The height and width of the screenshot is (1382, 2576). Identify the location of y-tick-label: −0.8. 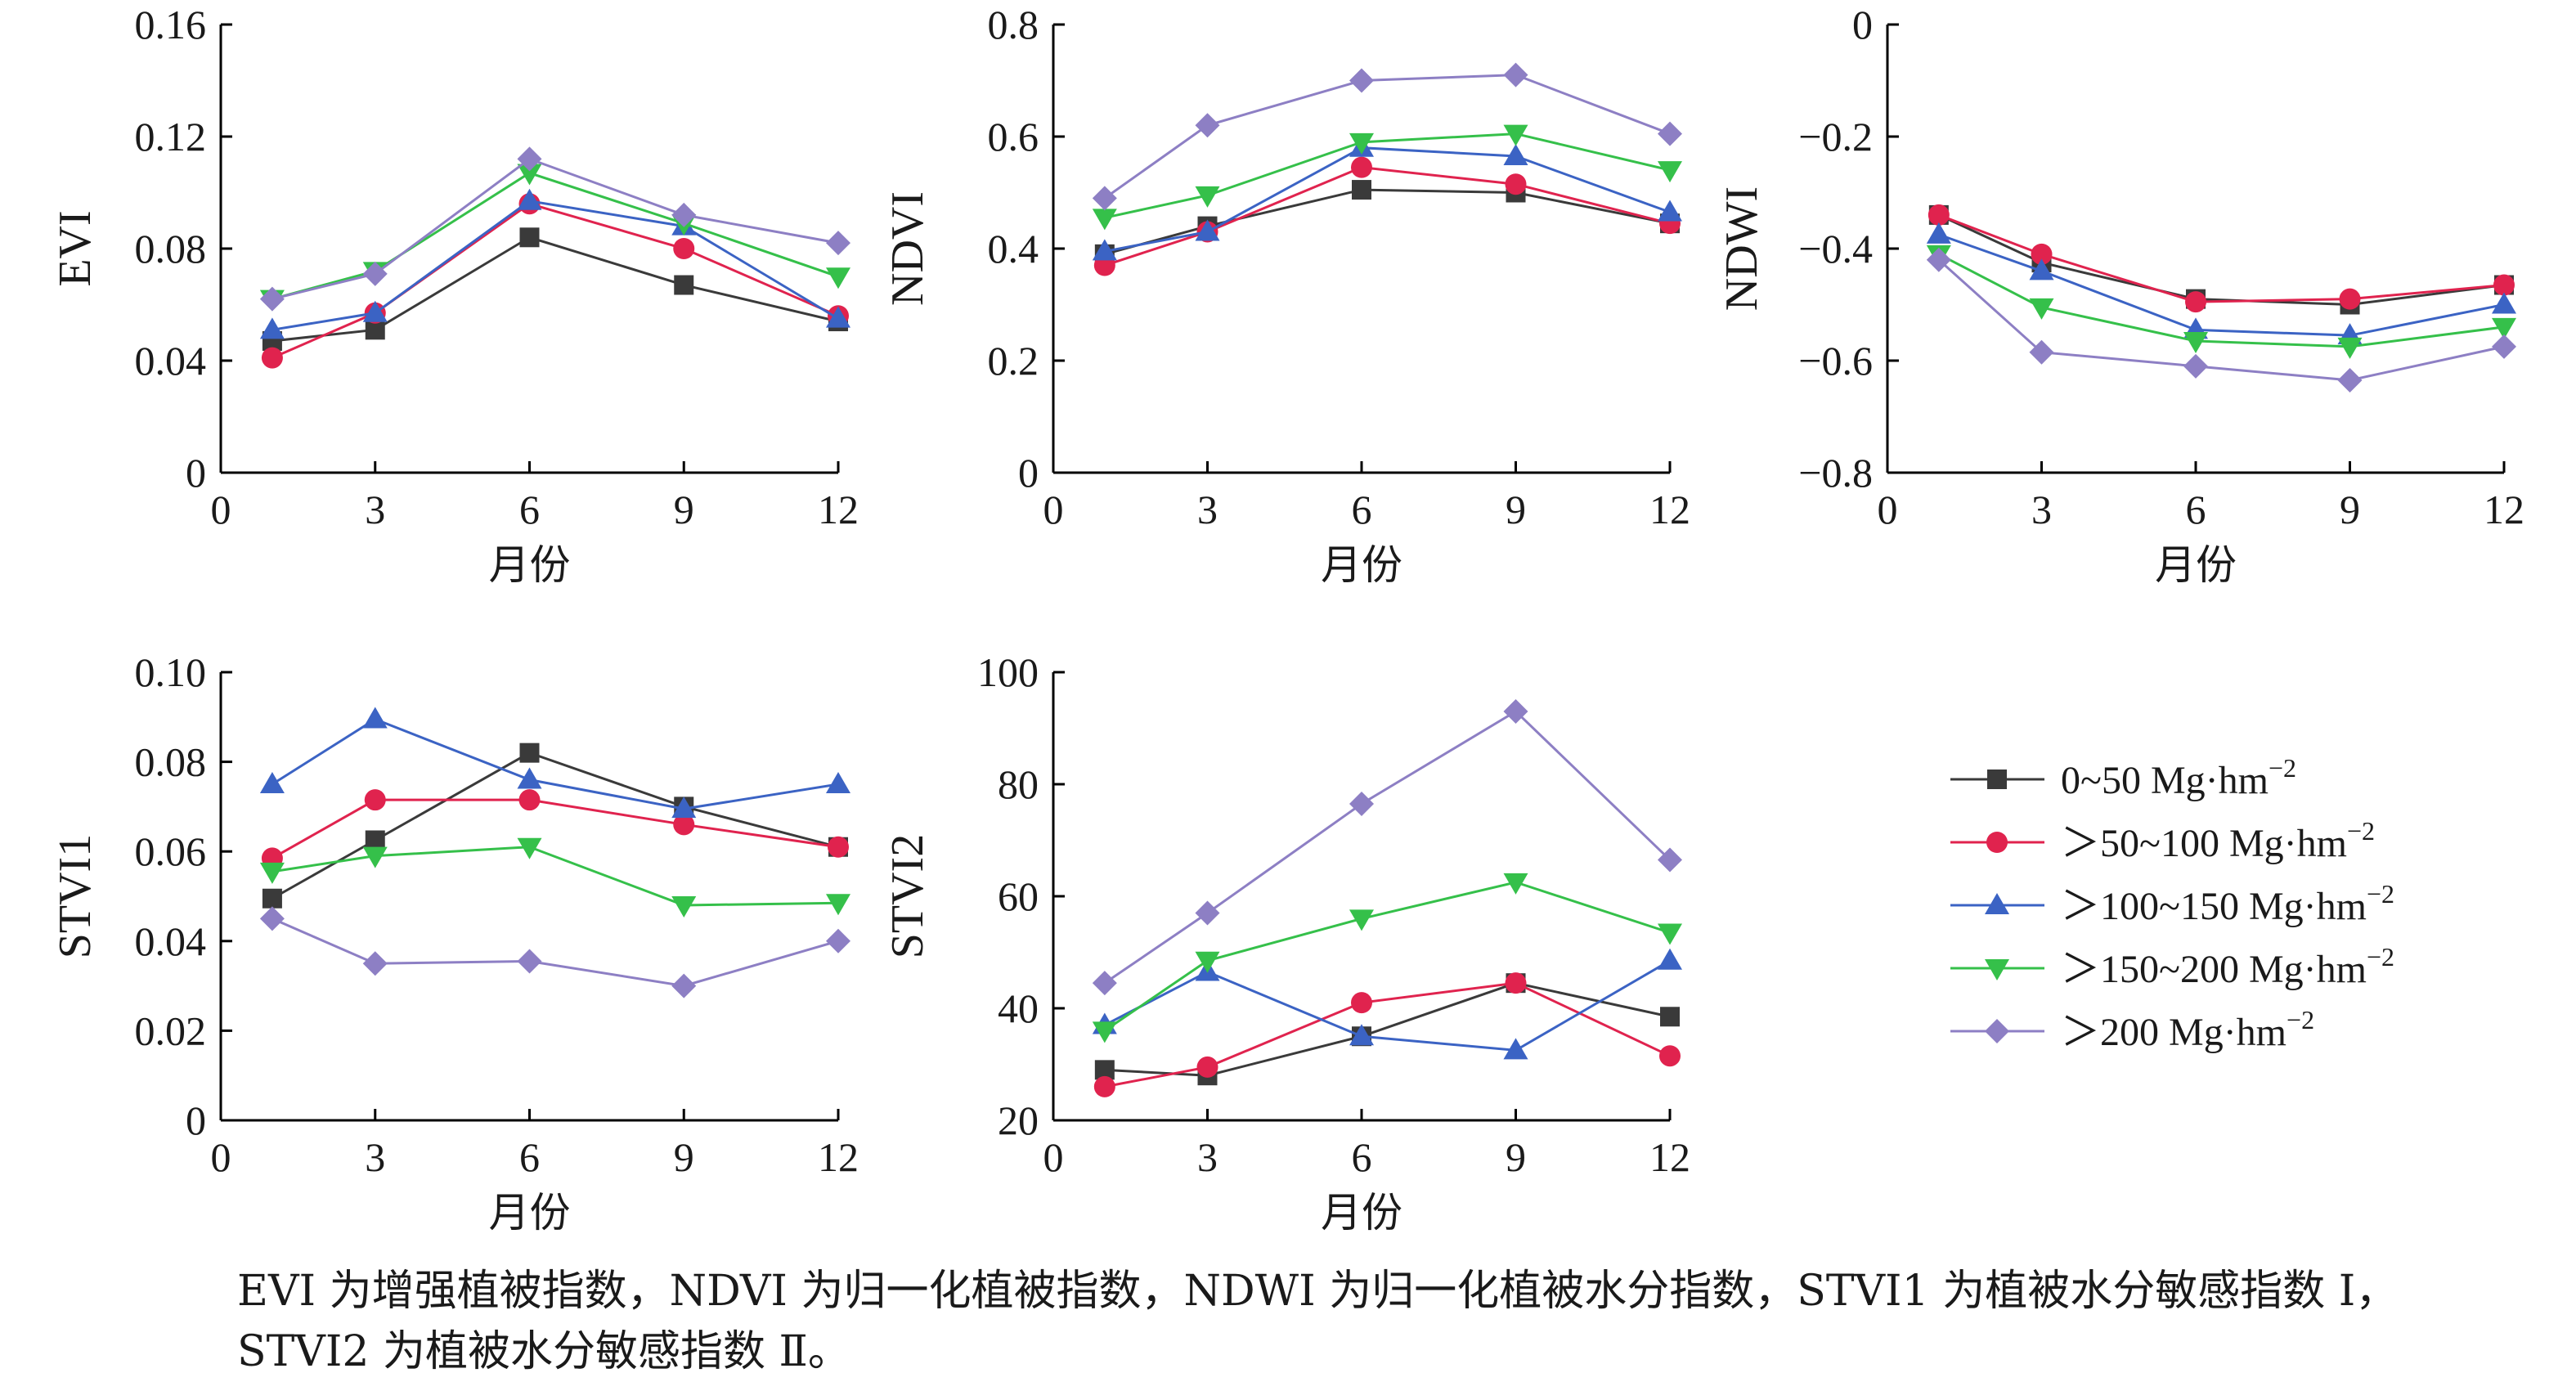
(1835, 473).